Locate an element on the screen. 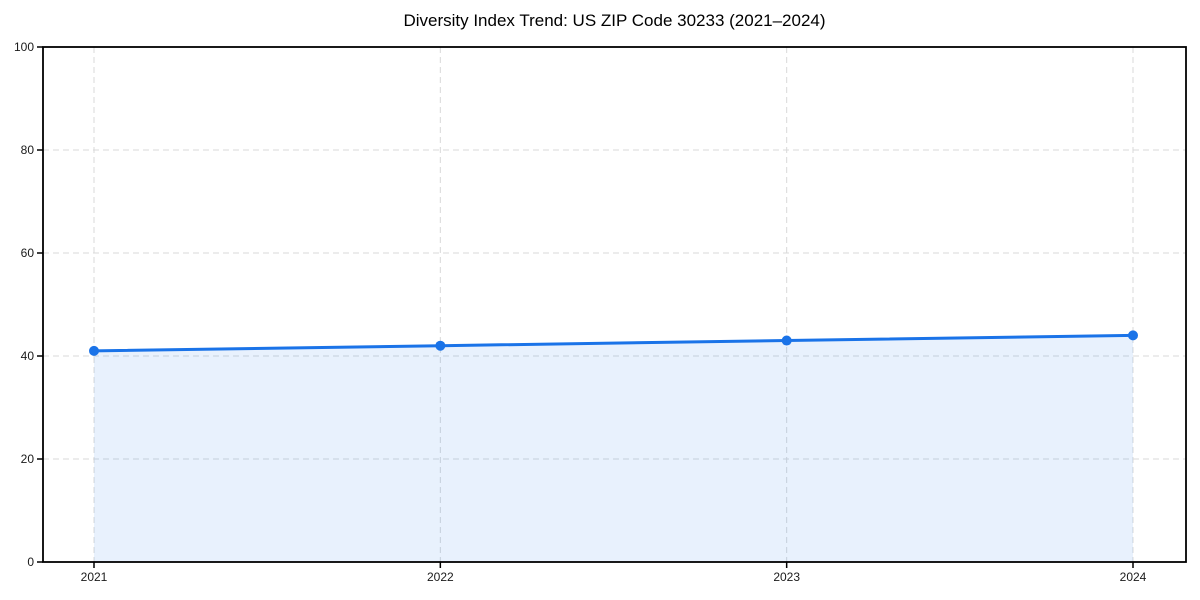  x-tick-label: 2023 is located at coordinates (786, 577).